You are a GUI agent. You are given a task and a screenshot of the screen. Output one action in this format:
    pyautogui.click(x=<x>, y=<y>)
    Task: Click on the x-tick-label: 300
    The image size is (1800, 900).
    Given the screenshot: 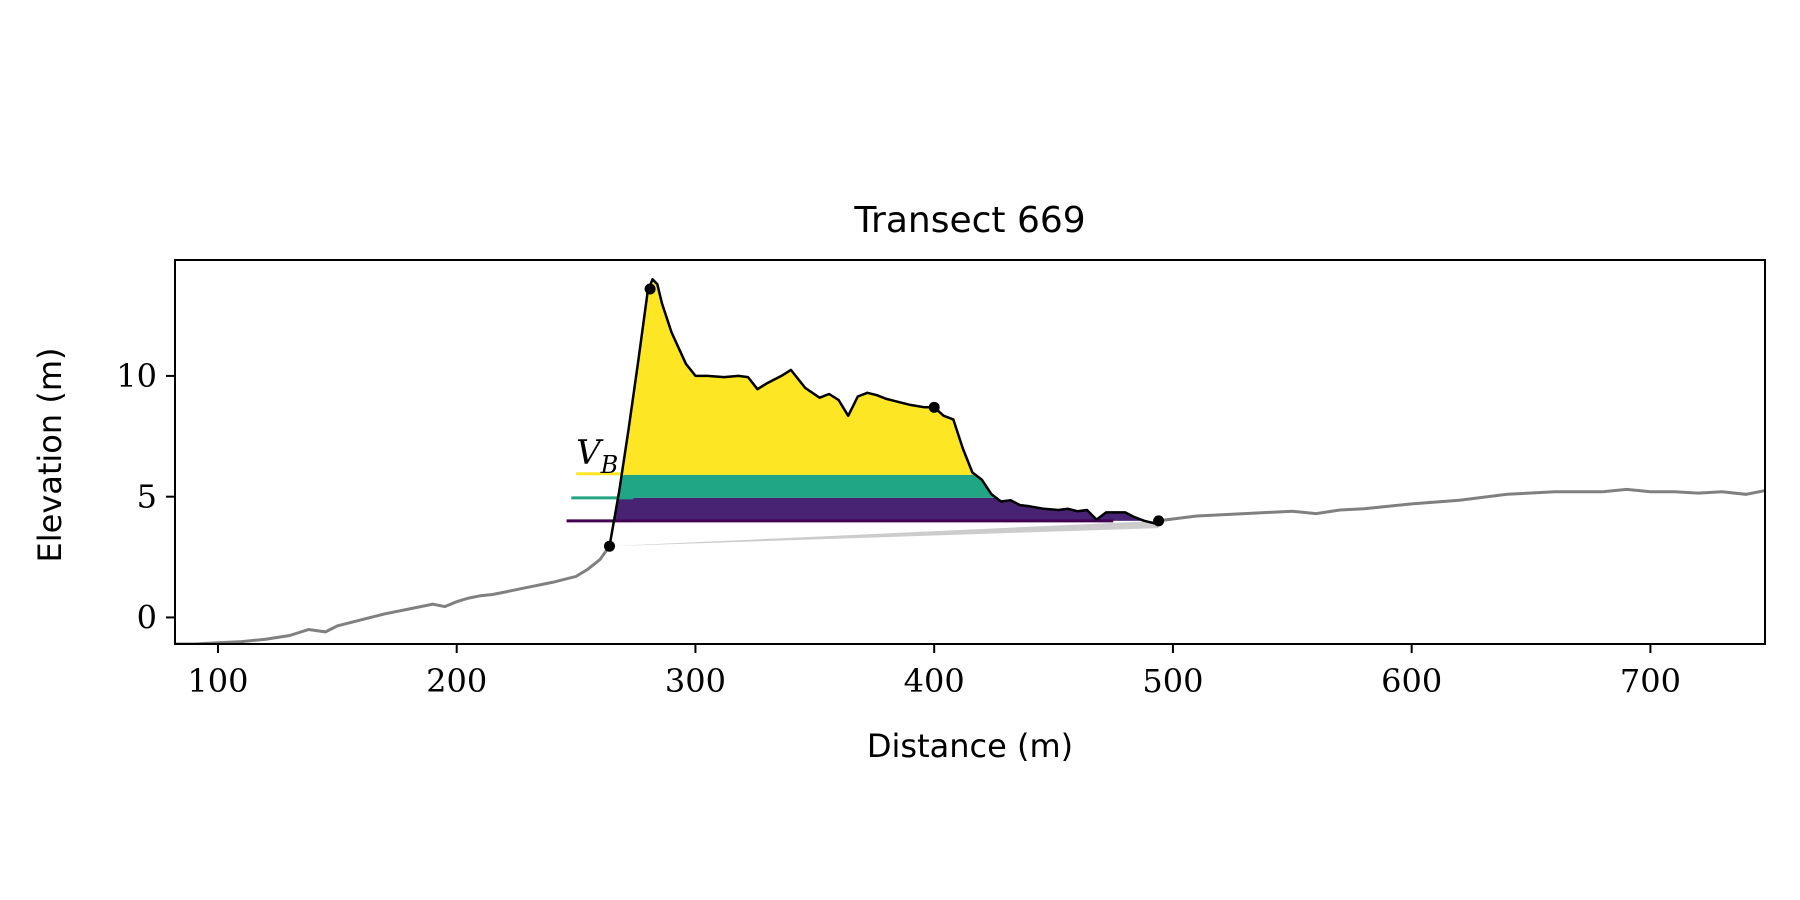 What is the action you would take?
    pyautogui.click(x=695, y=681)
    